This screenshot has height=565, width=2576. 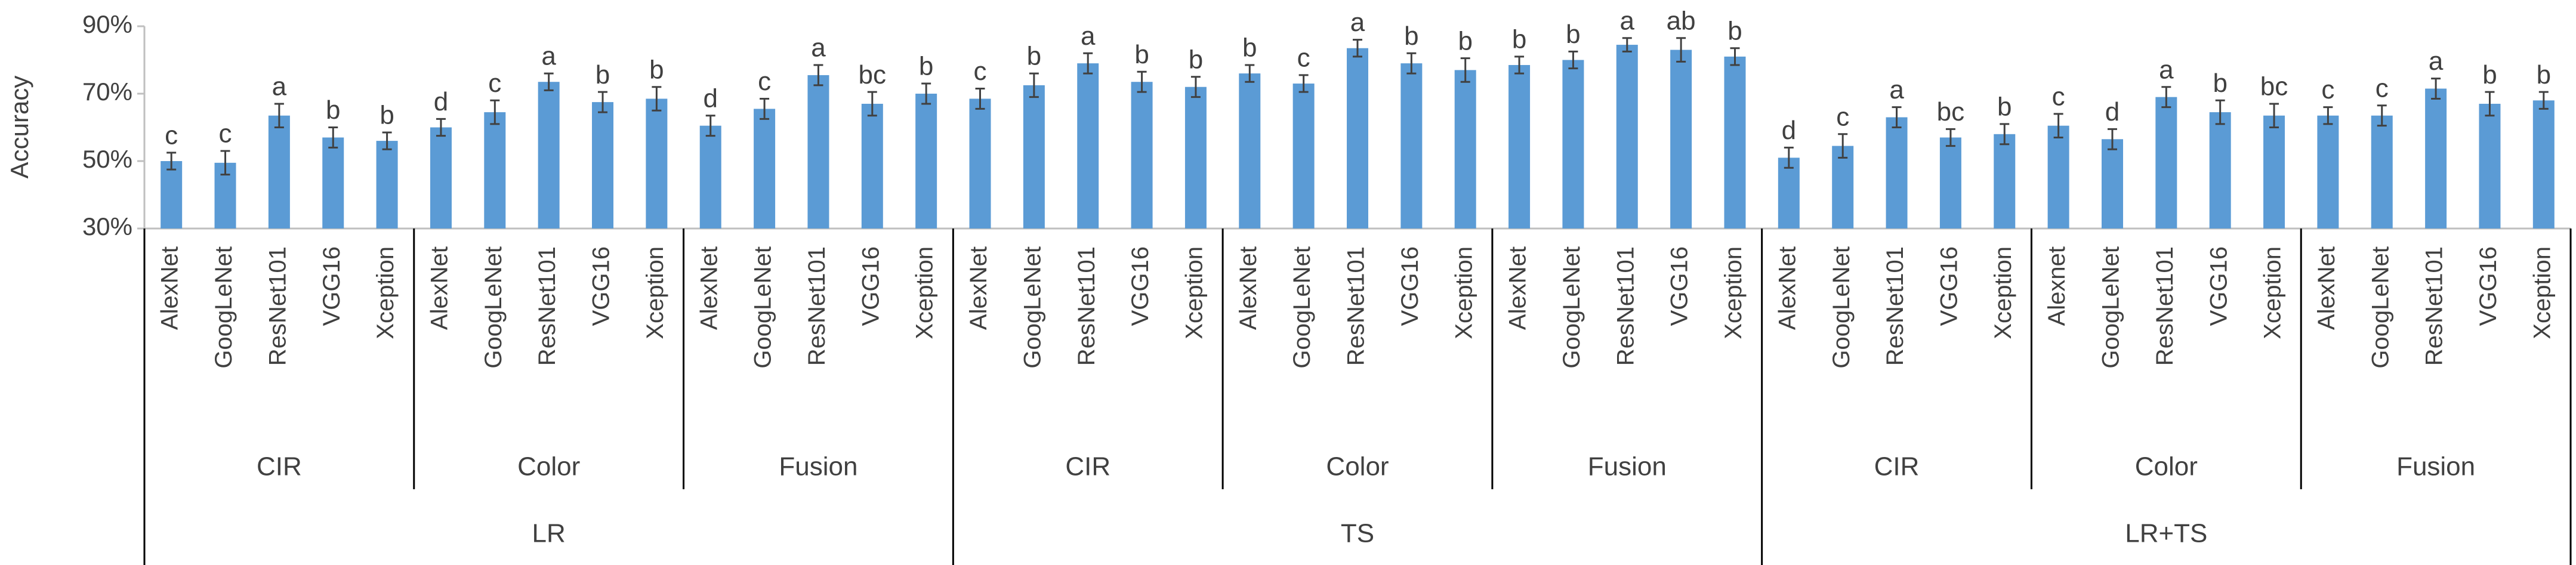 I want to click on x-tick-label: Alexnet, so click(x=2057, y=286).